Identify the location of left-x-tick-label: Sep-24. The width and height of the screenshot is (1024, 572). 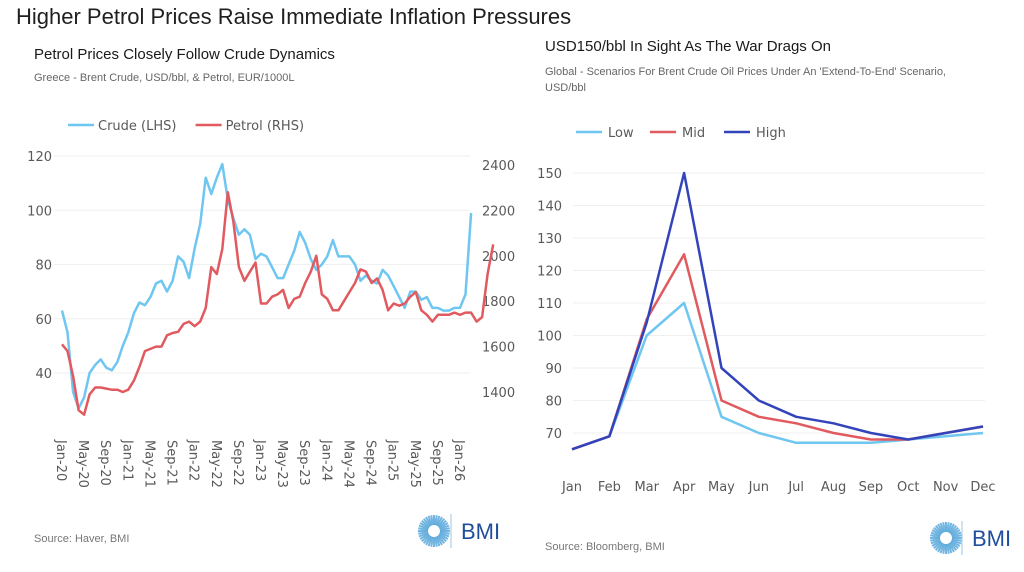
(370, 463).